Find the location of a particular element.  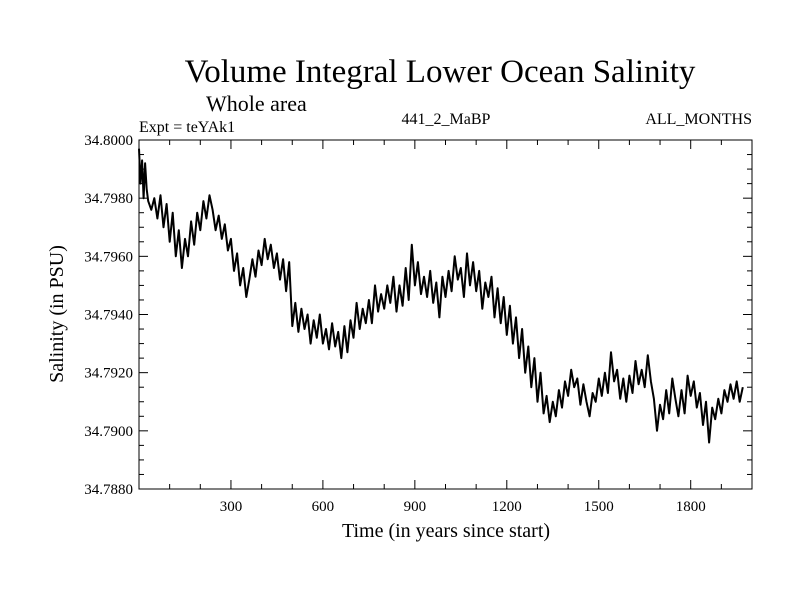

y-axis-label: Salinity (in PSU) is located at coordinates (57, 314).